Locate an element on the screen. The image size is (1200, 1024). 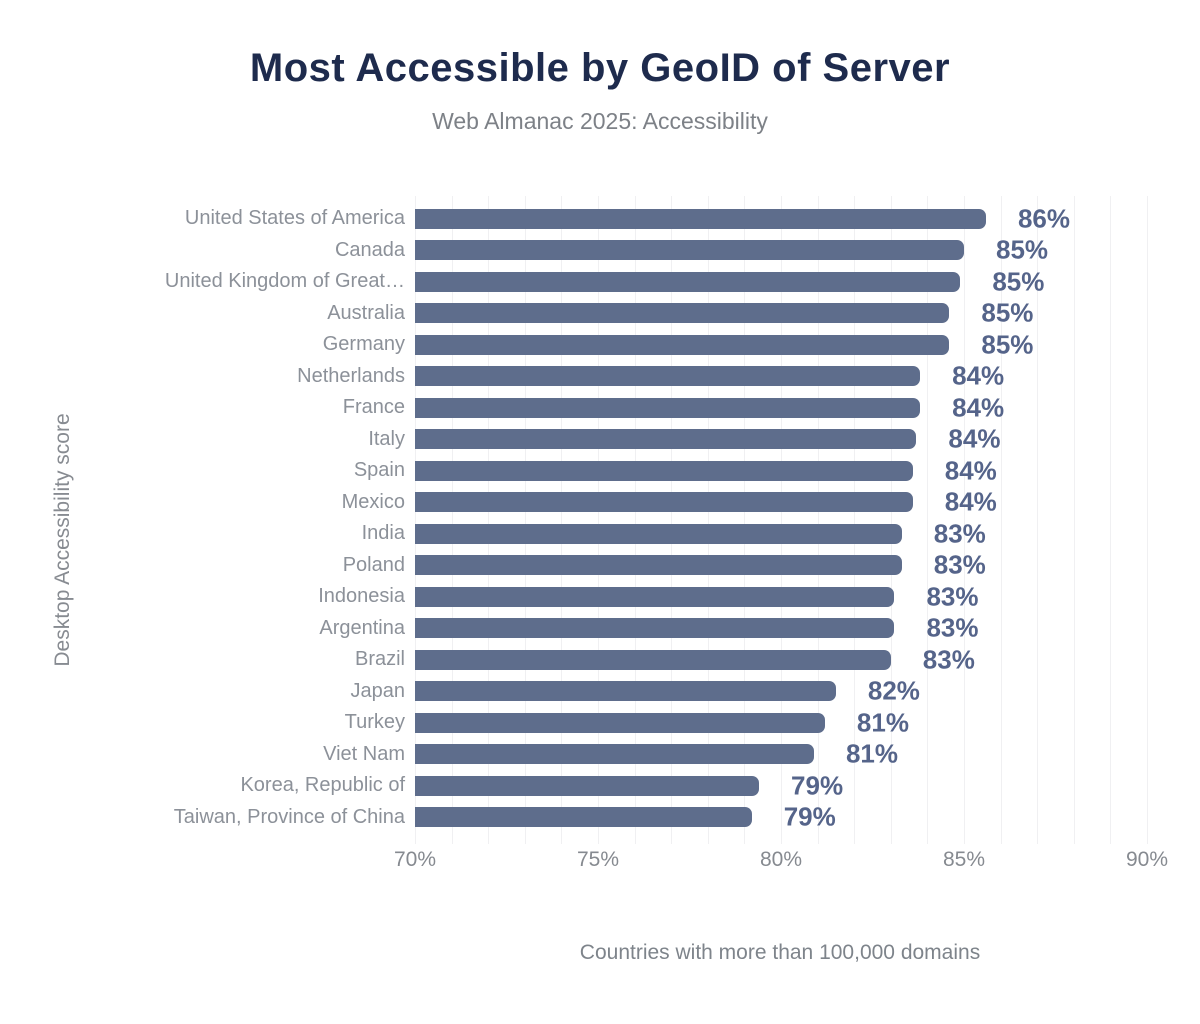
country-label: Poland is located at coordinates (373, 564).